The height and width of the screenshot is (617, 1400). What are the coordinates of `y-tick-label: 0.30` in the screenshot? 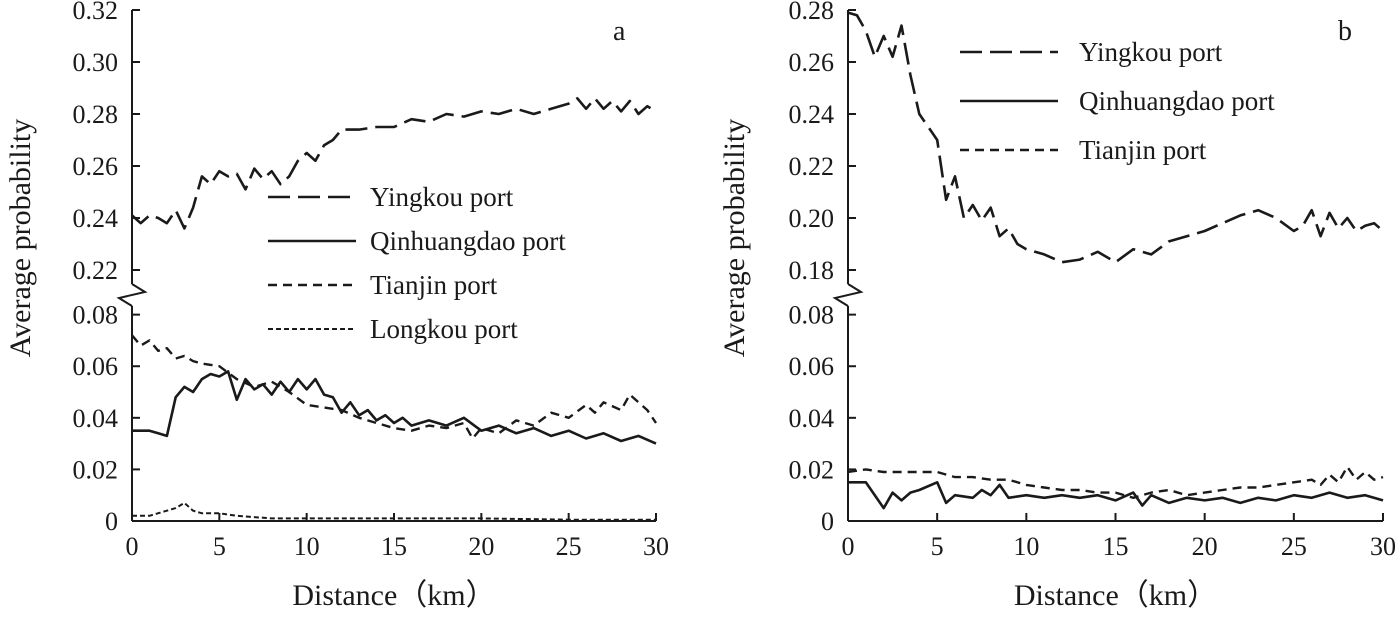 It's located at (96, 62).